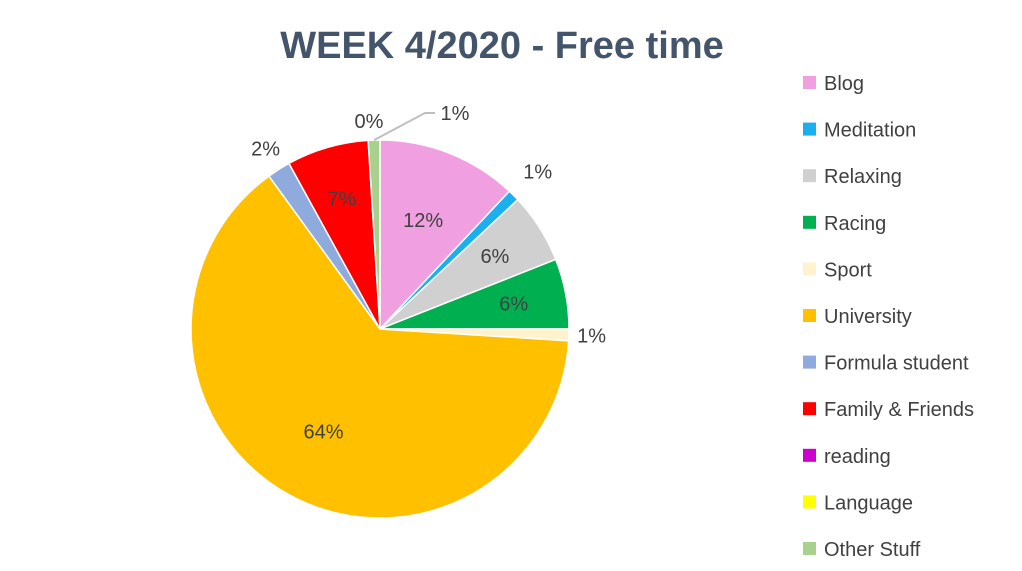 The width and height of the screenshot is (1022, 571). What do you see at coordinates (809, 362) in the screenshot?
I see `legend-swatch-formula-student` at bounding box center [809, 362].